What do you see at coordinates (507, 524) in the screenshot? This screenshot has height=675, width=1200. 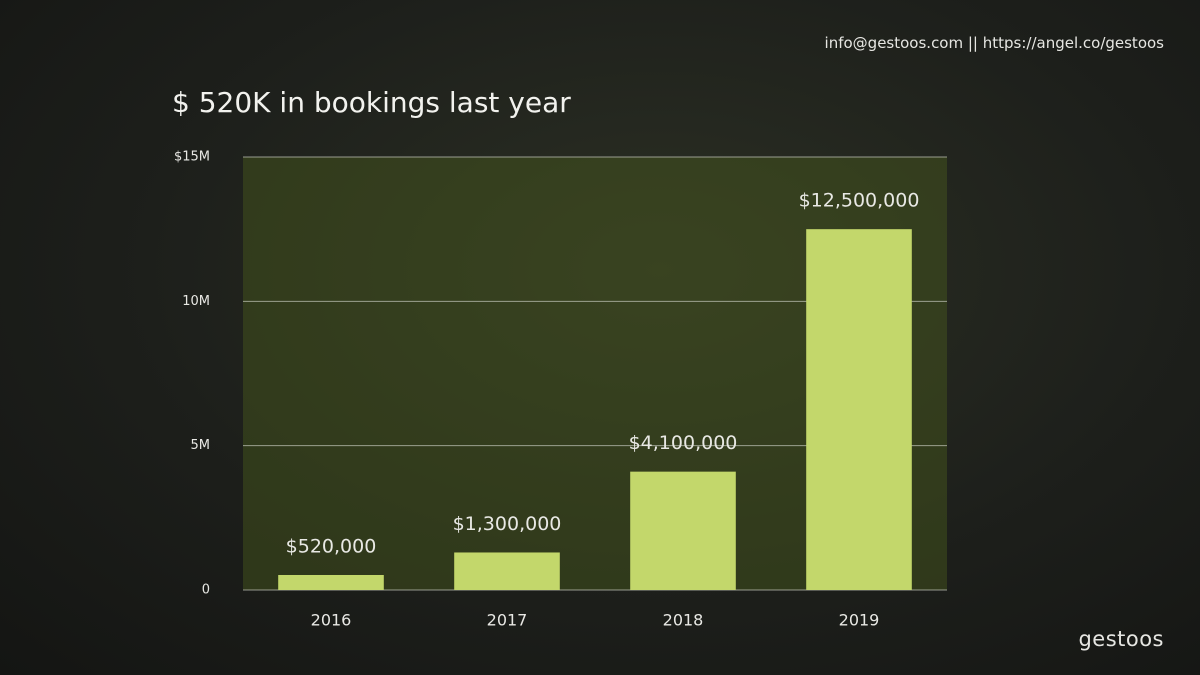 I see `data-label: $1,300,000` at bounding box center [507, 524].